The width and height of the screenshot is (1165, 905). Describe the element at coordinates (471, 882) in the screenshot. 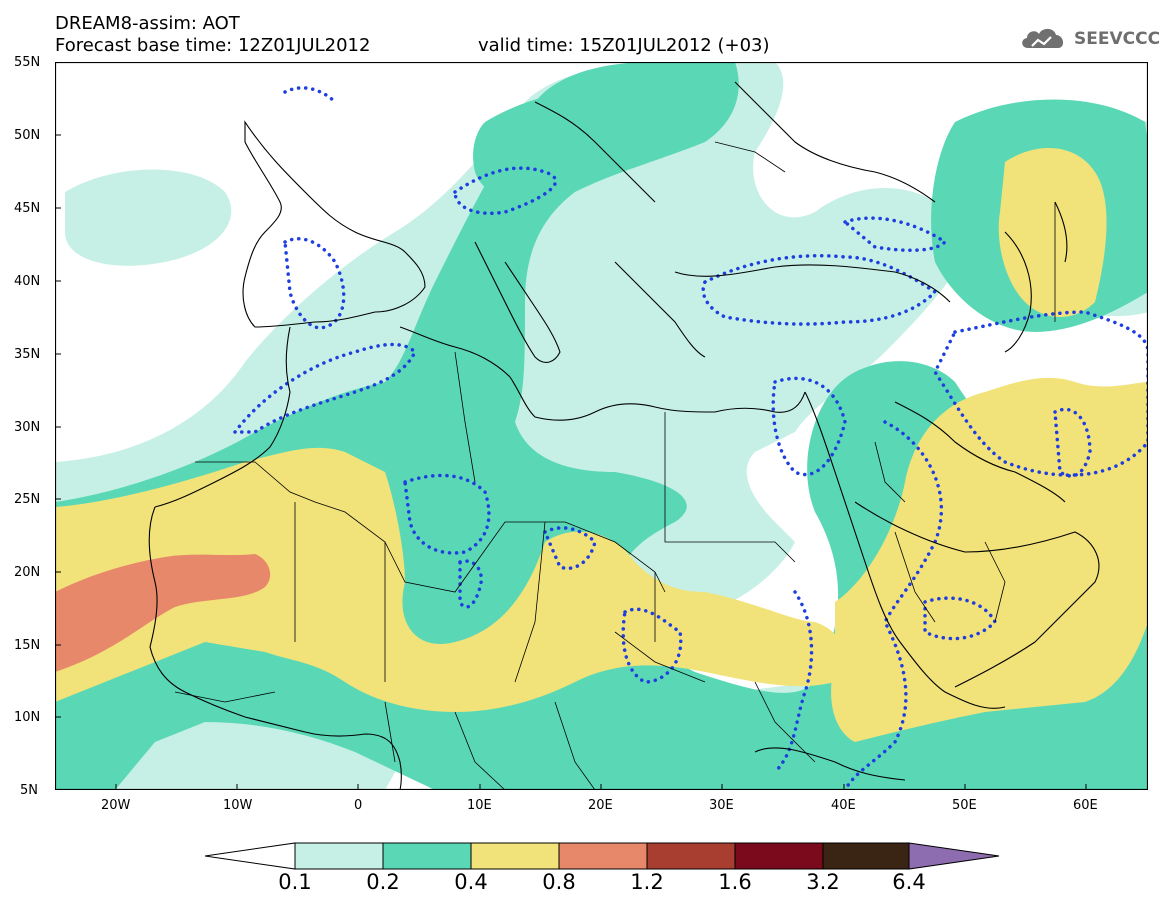

I see `colorbar-label: 0.4` at that location.